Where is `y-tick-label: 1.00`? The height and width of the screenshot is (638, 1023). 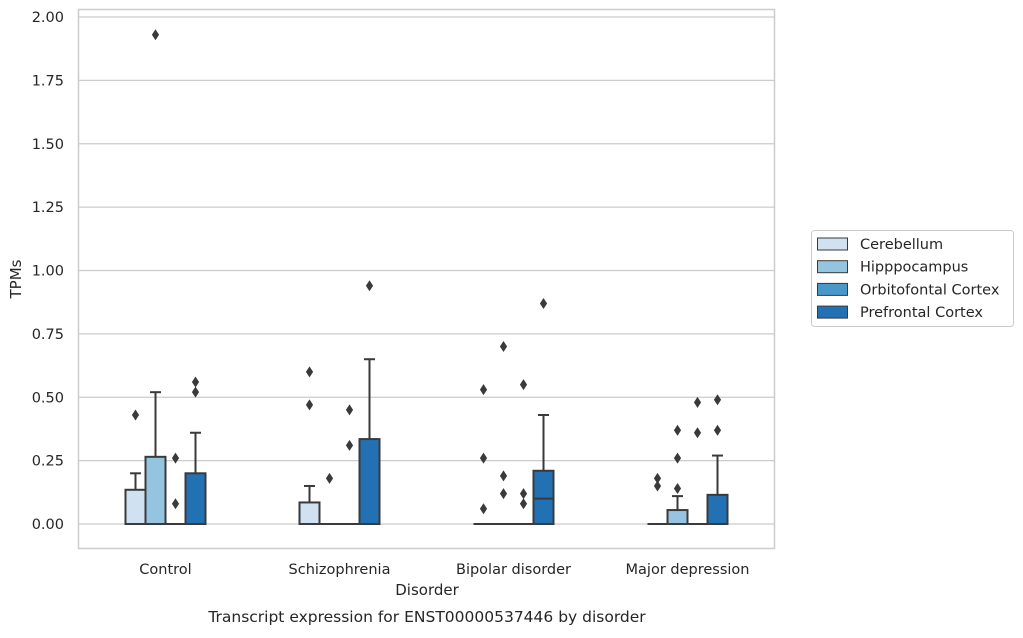 y-tick-label: 1.00 is located at coordinates (48, 272).